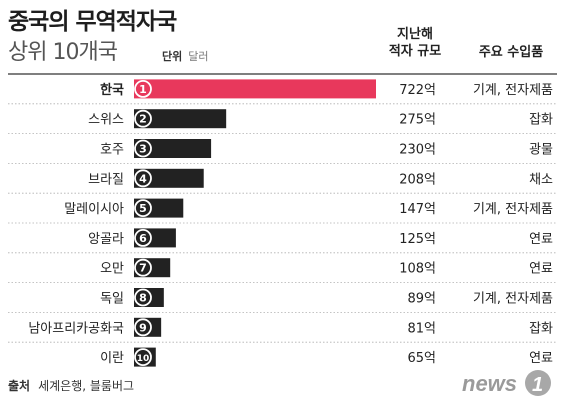 This screenshot has width=565, height=406. Describe the element at coordinates (421, 328) in the screenshot. I see `value-label: 81억` at that location.